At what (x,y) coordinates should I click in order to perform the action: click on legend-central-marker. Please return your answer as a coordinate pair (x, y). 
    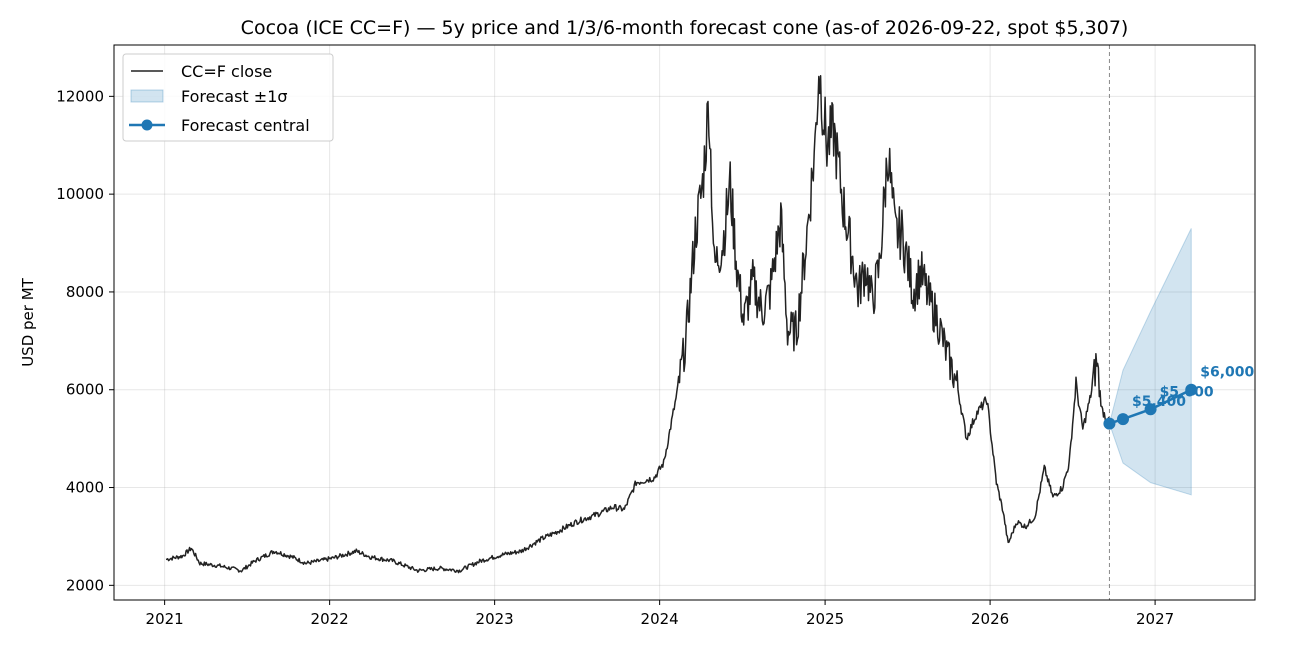
    Looking at the image, I should click on (147, 125).